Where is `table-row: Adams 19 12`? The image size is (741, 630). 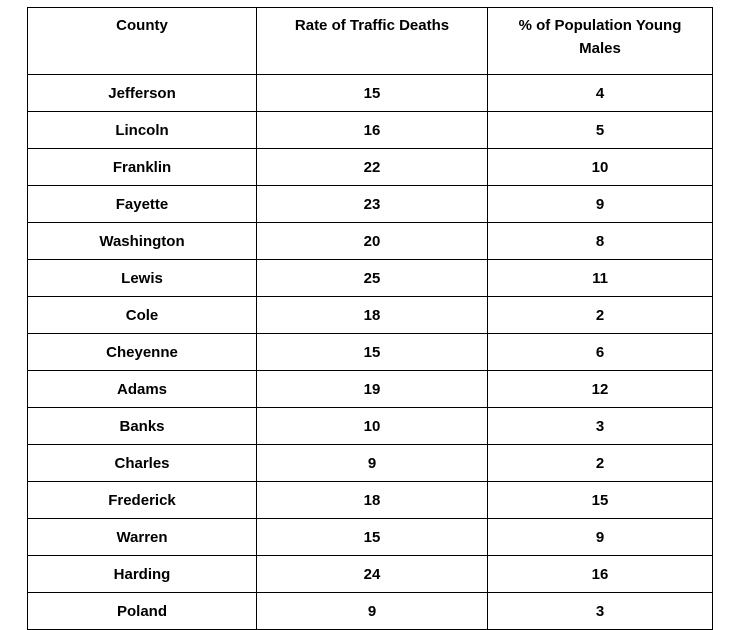 table-row: Adams 19 12 is located at coordinates (370, 389).